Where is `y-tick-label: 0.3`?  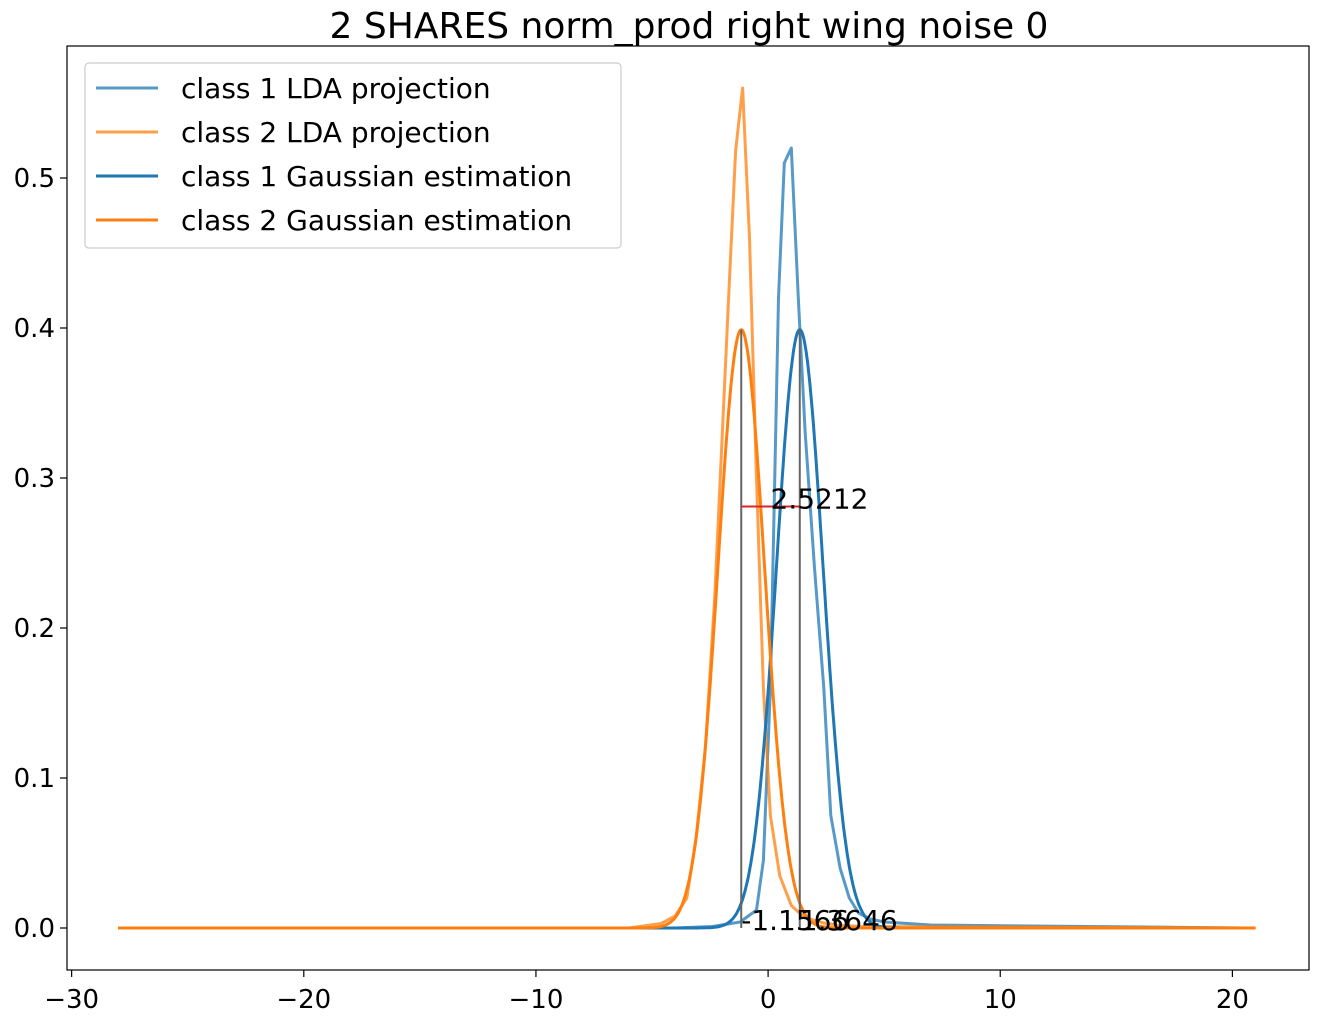
y-tick-label: 0.3 is located at coordinates (34, 479).